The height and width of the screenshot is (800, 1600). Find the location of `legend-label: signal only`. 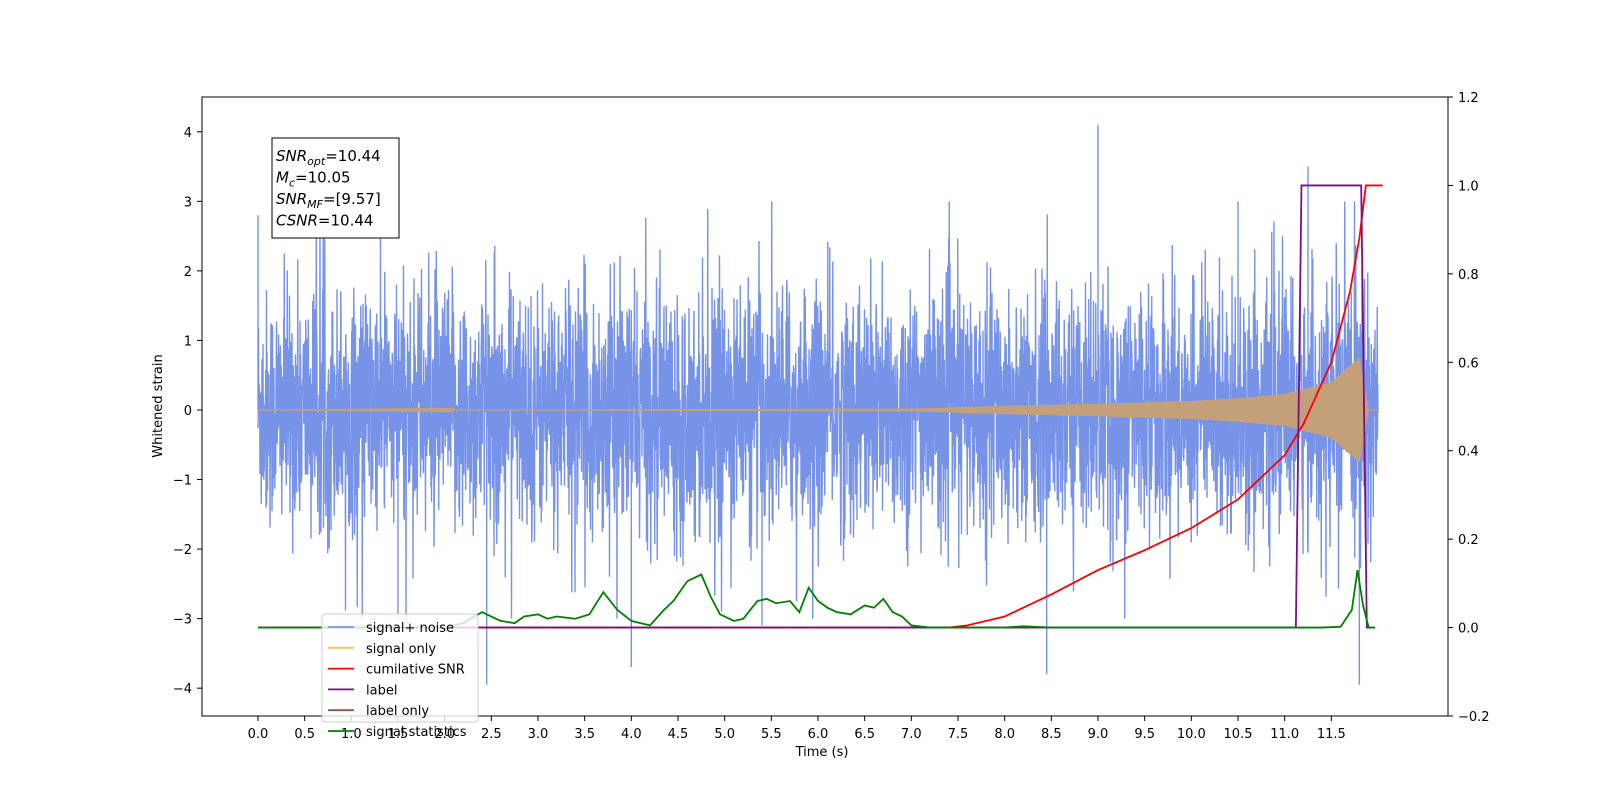

legend-label: signal only is located at coordinates (401, 649).